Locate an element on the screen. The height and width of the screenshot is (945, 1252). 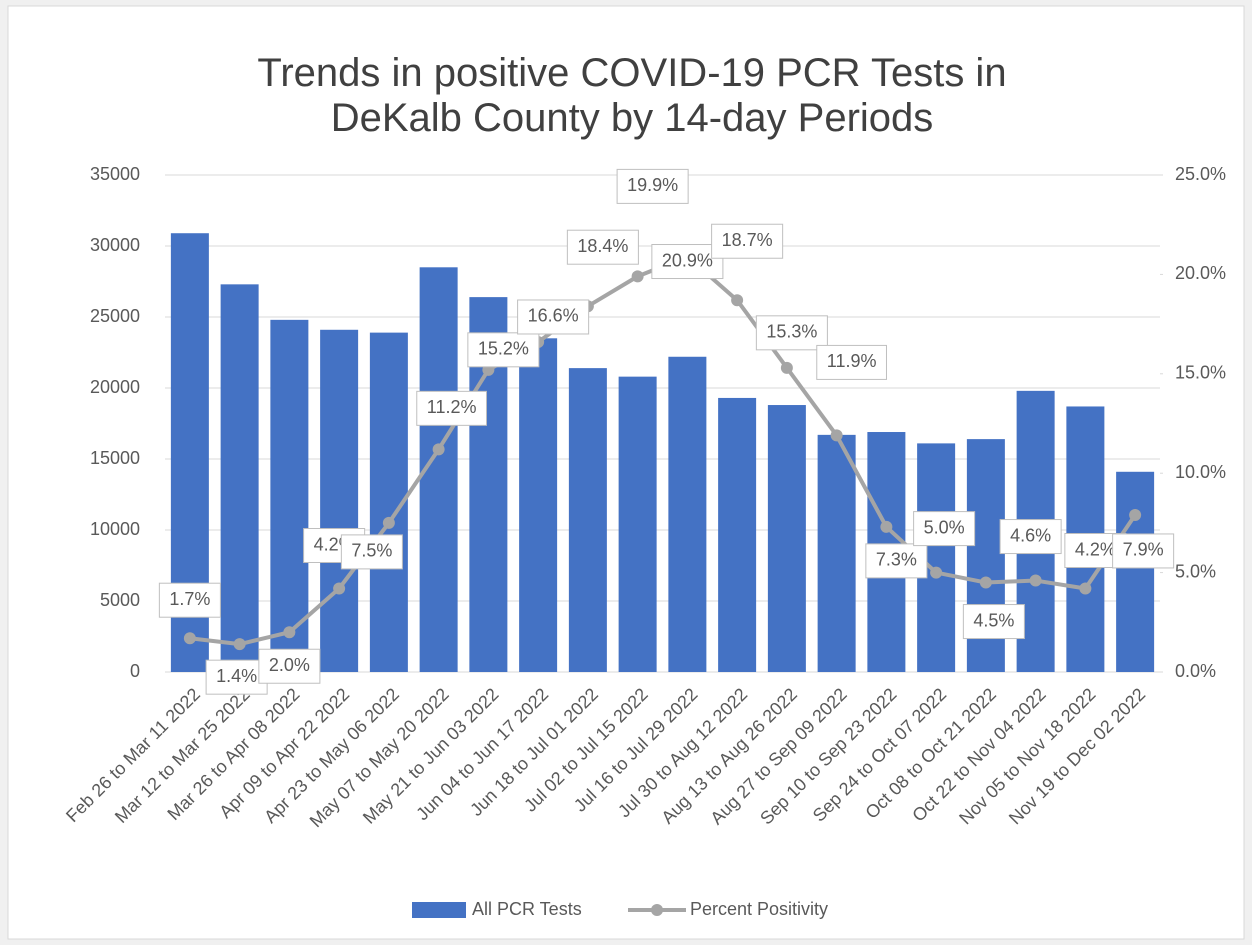
data-label-text: 18.7% is located at coordinates (747, 240).